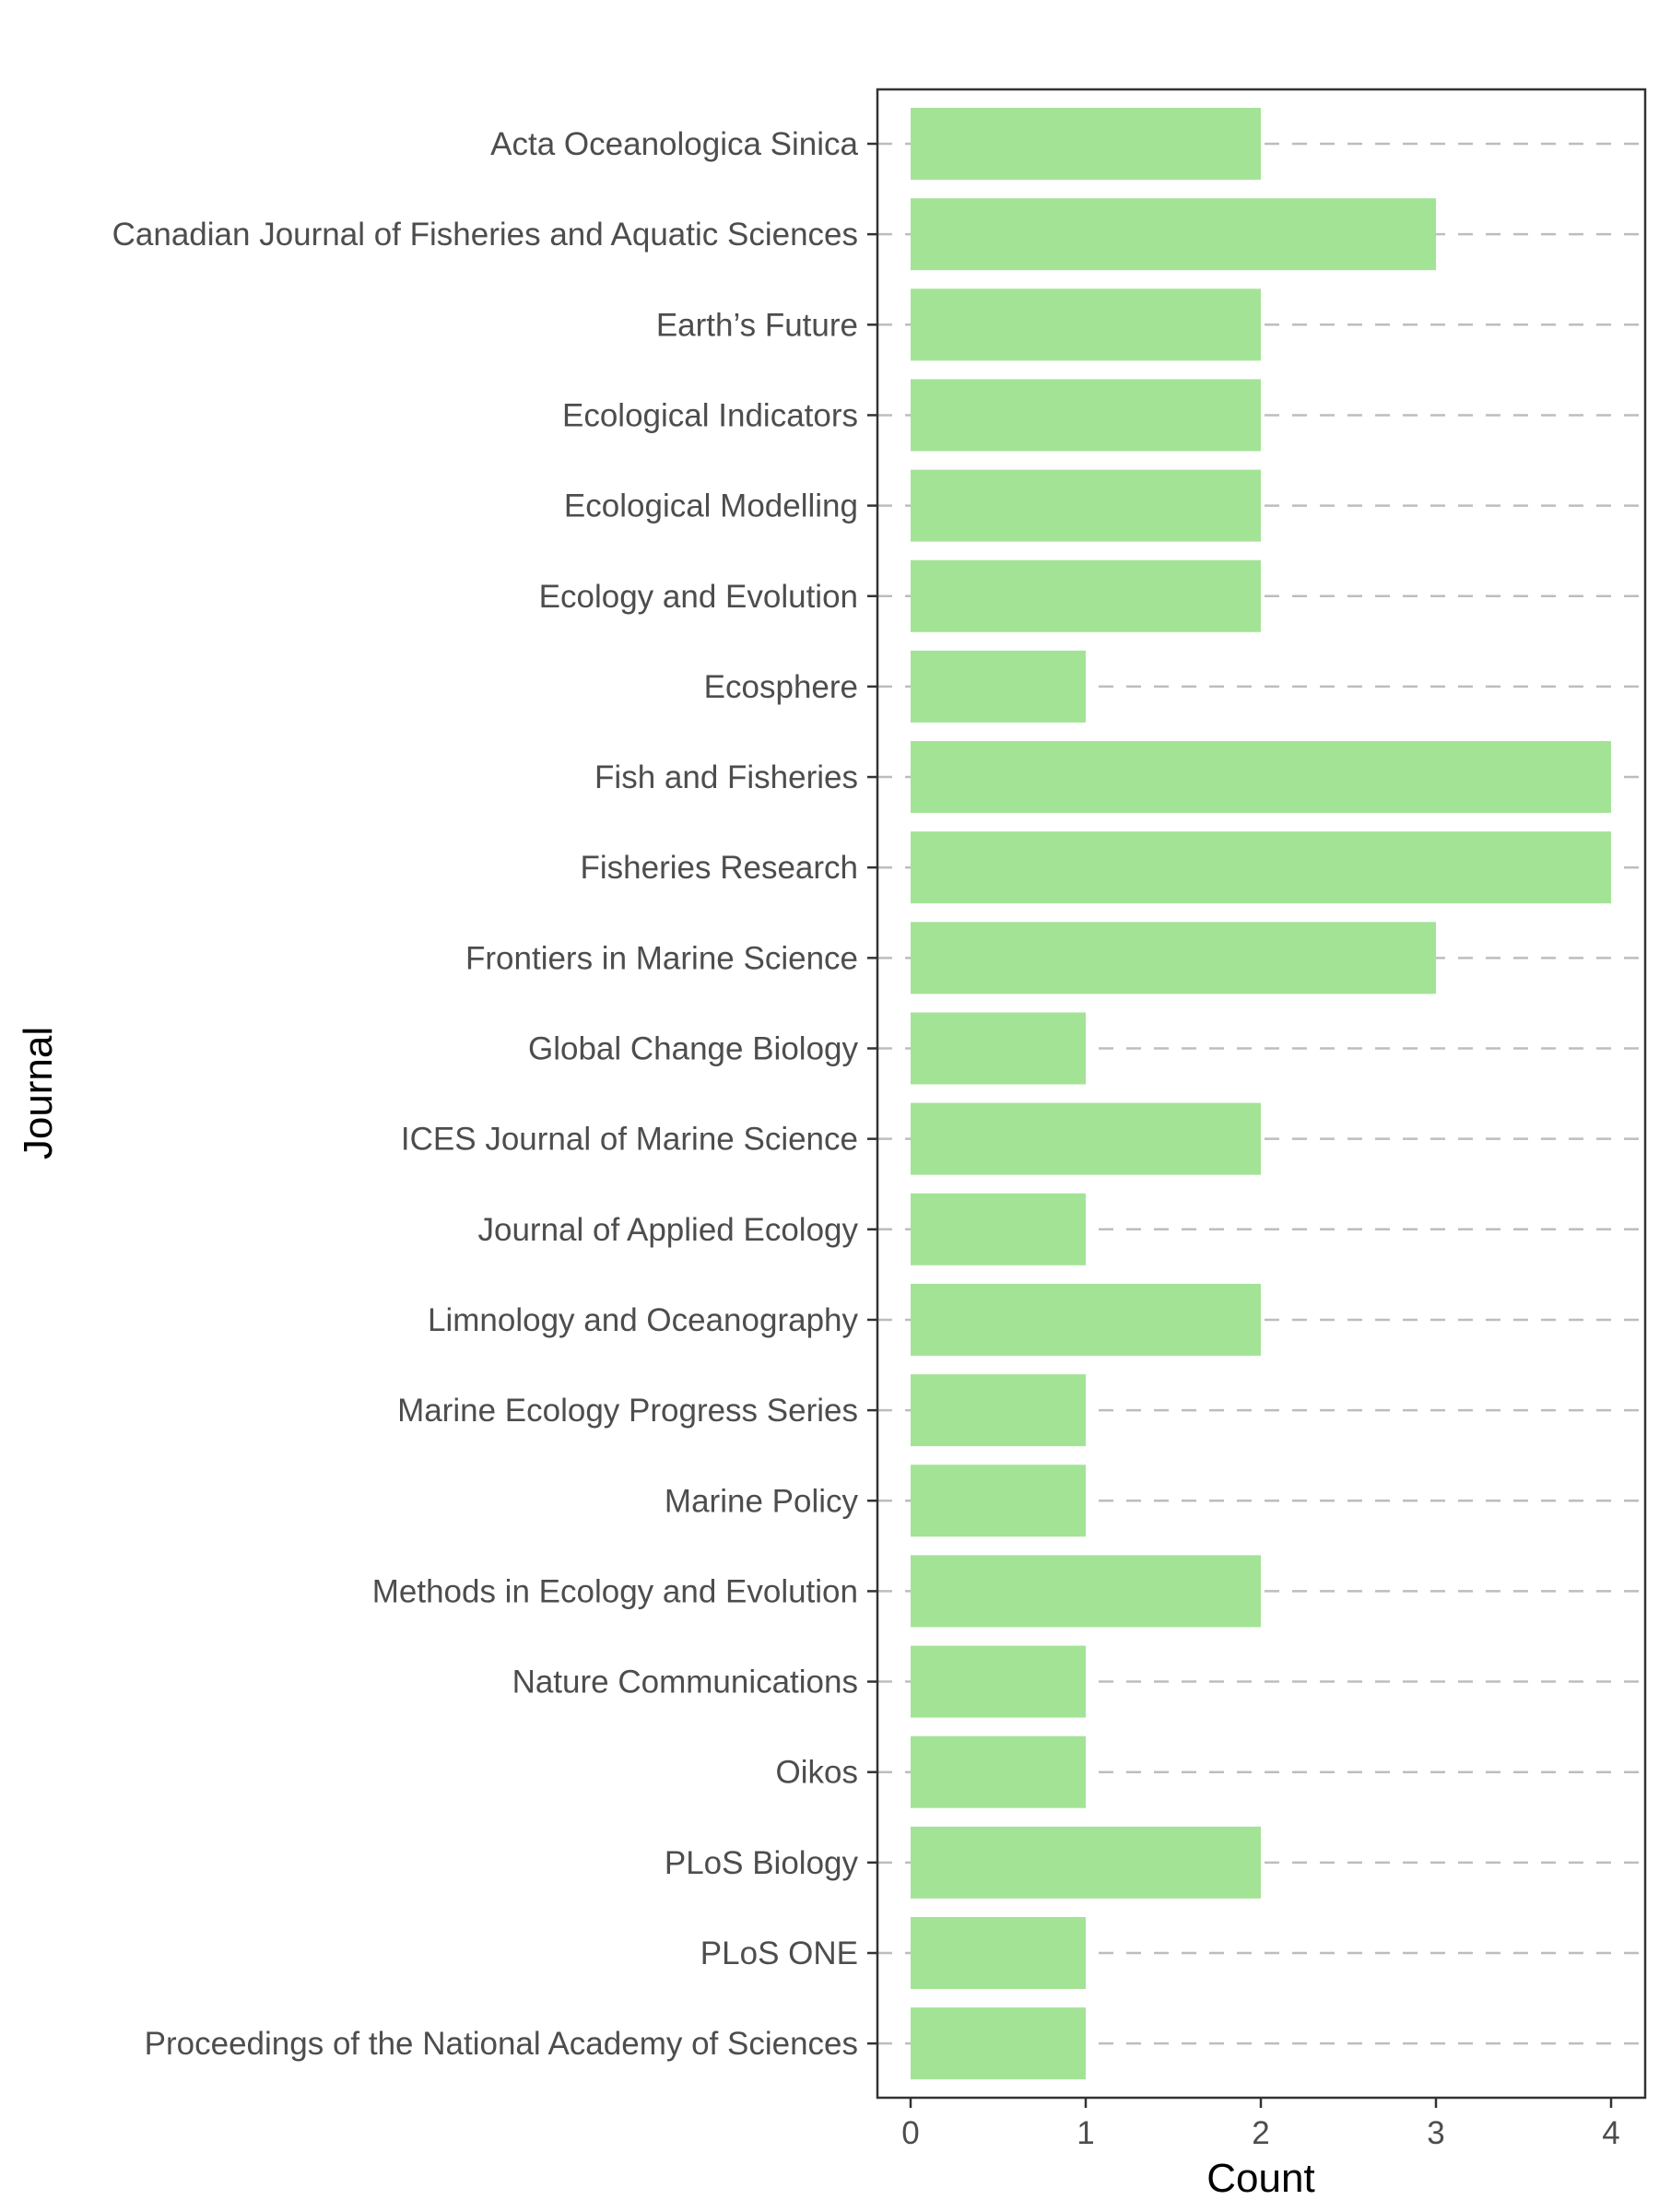 This screenshot has width=1659, height=2212. Describe the element at coordinates (674, 144) in the screenshot. I see `y-tick-label: Acta Oceanologica Sinica` at that location.